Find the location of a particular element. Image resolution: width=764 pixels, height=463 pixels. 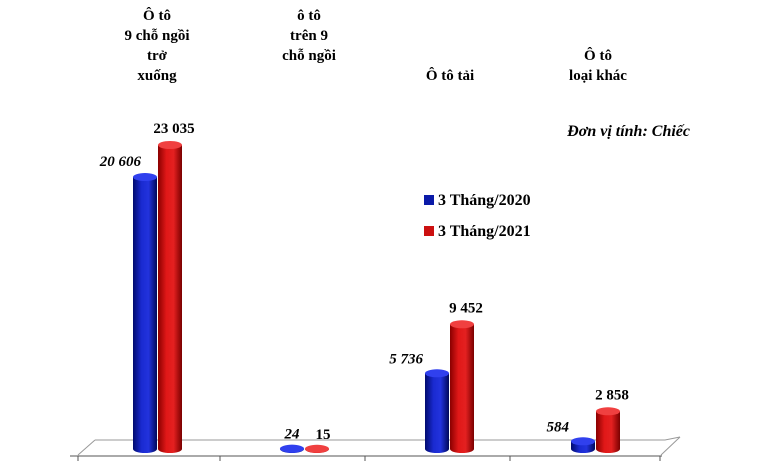

legend: 3 Tháng/2020 3 Tháng/2021 is located at coordinates (477, 216).